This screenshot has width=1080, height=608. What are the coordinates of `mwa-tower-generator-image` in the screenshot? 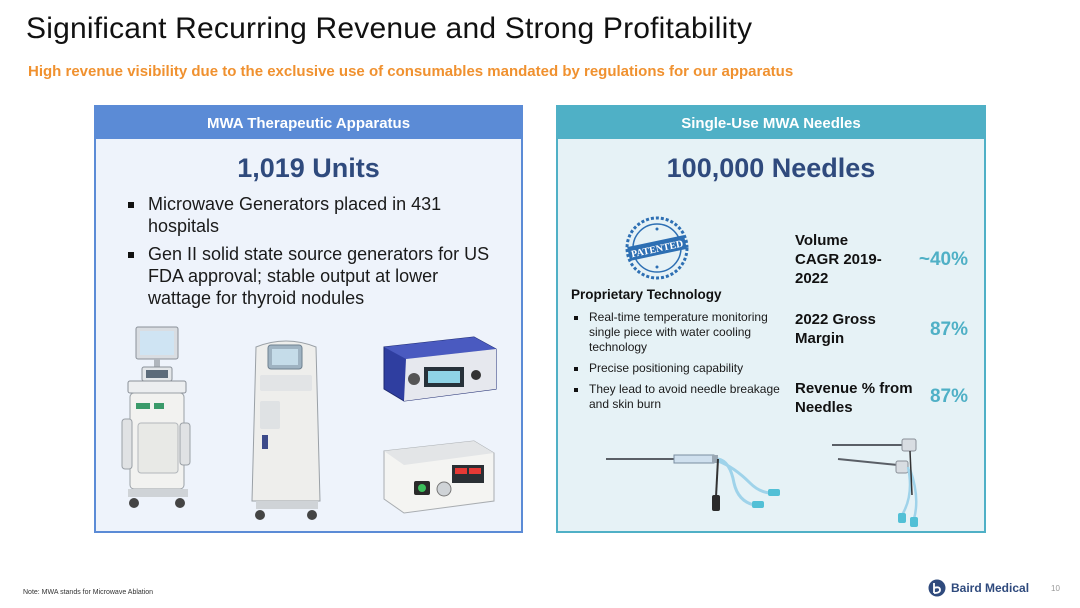 It's located at (286, 430).